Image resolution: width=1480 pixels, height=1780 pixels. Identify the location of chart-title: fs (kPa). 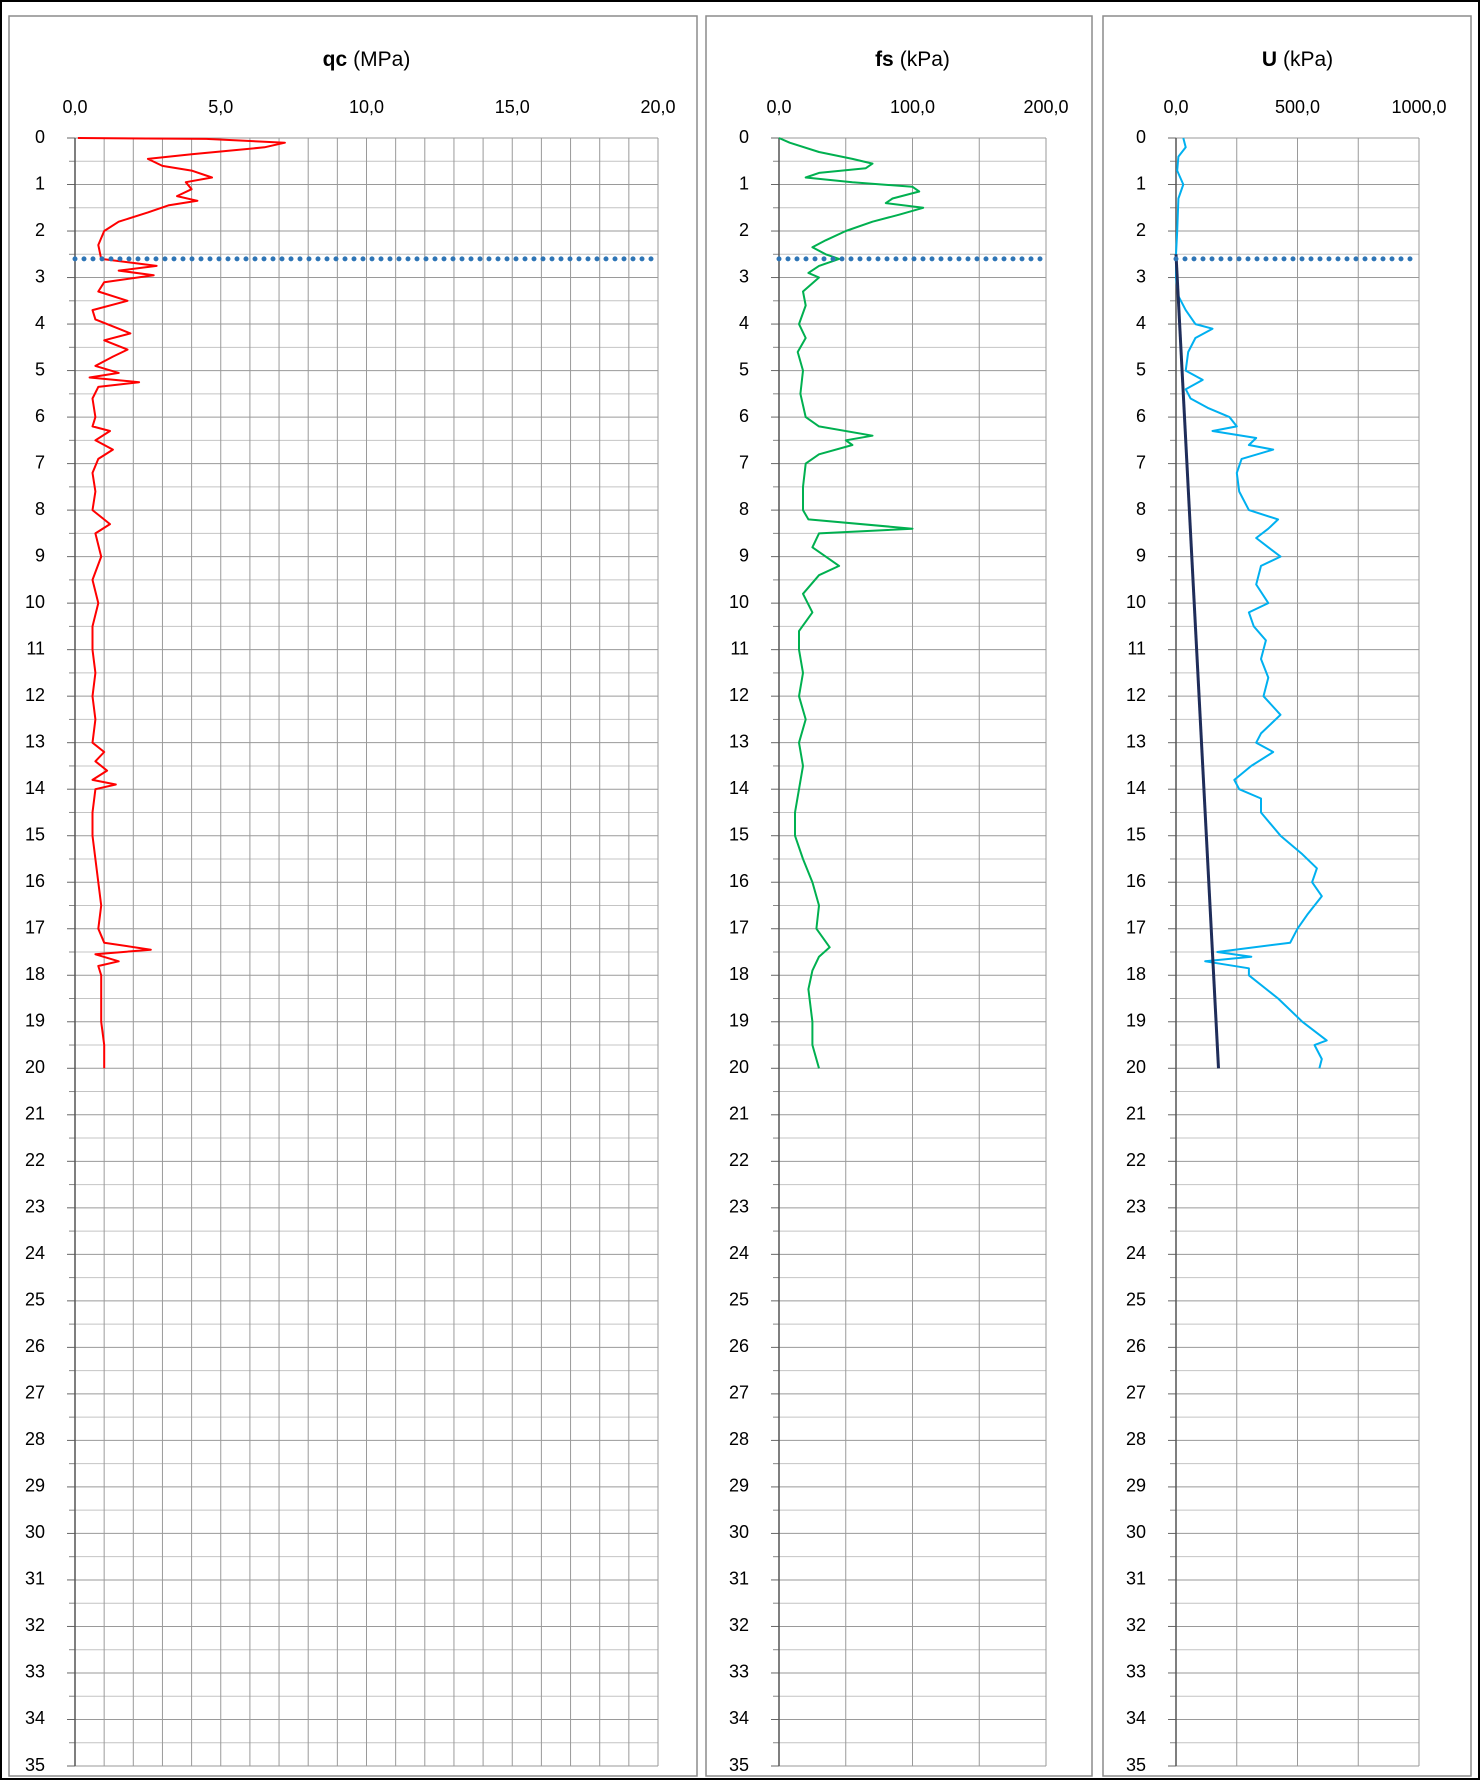
(912, 59).